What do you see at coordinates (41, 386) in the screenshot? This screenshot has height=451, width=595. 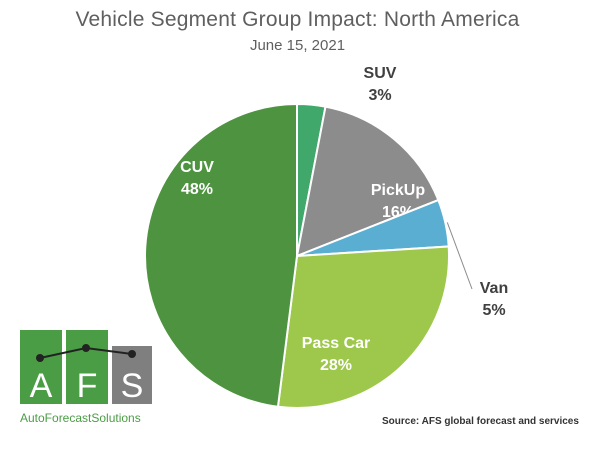 I see `logo-letter-a: A` at bounding box center [41, 386].